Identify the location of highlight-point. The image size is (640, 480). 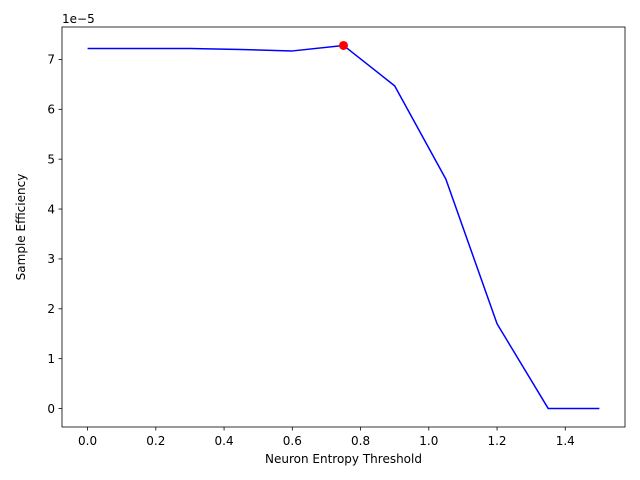
(343, 45).